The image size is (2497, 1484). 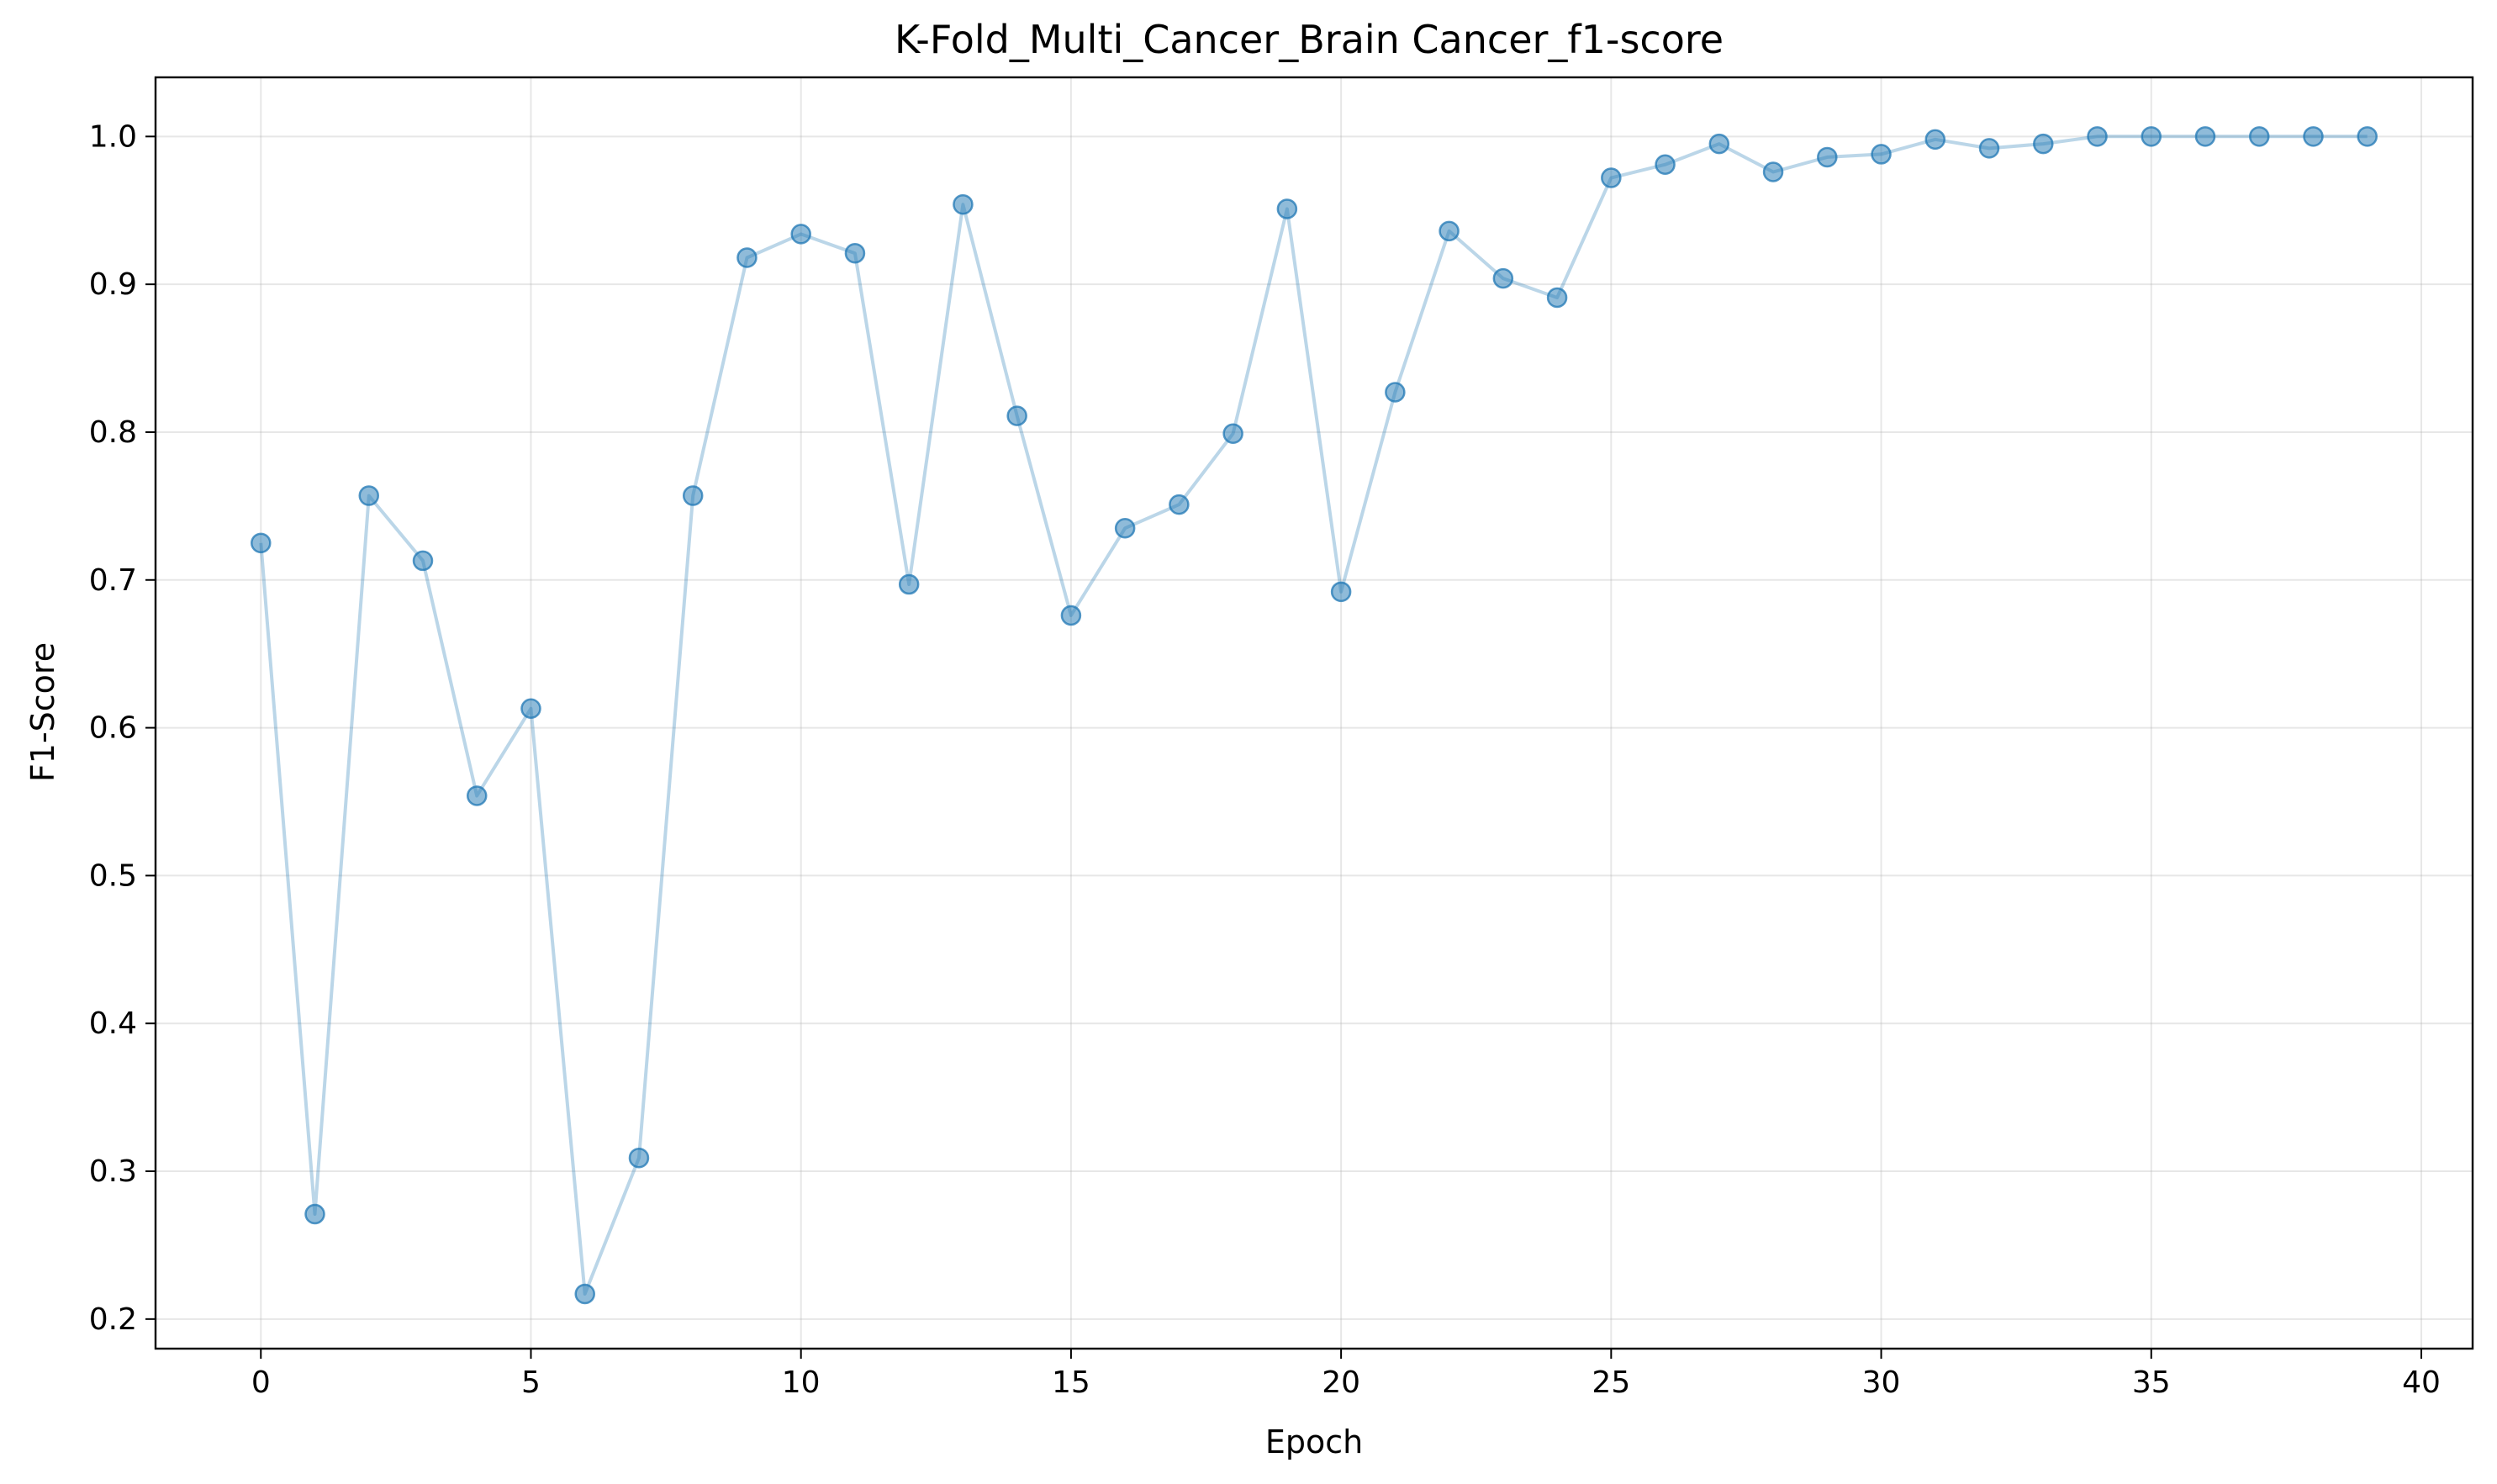 I want to click on y-tick-label: 0.9, so click(x=113, y=284).